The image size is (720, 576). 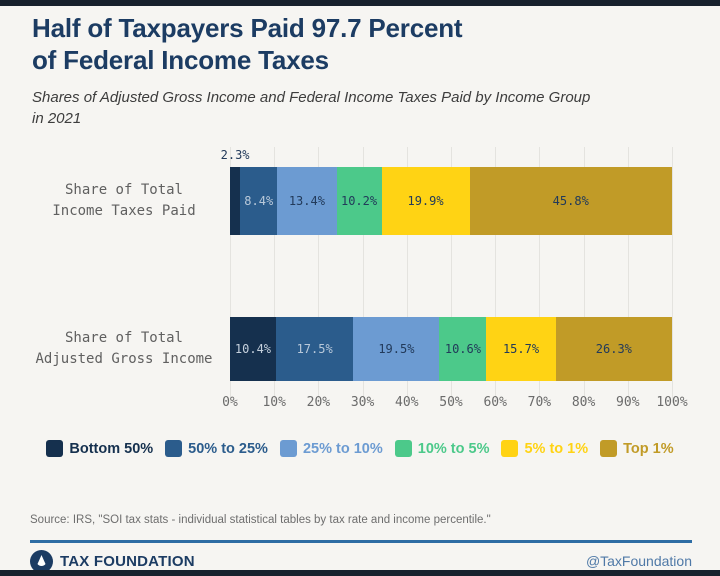 What do you see at coordinates (274, 402) in the screenshot?
I see `x-axis-tick-label: 10%` at bounding box center [274, 402].